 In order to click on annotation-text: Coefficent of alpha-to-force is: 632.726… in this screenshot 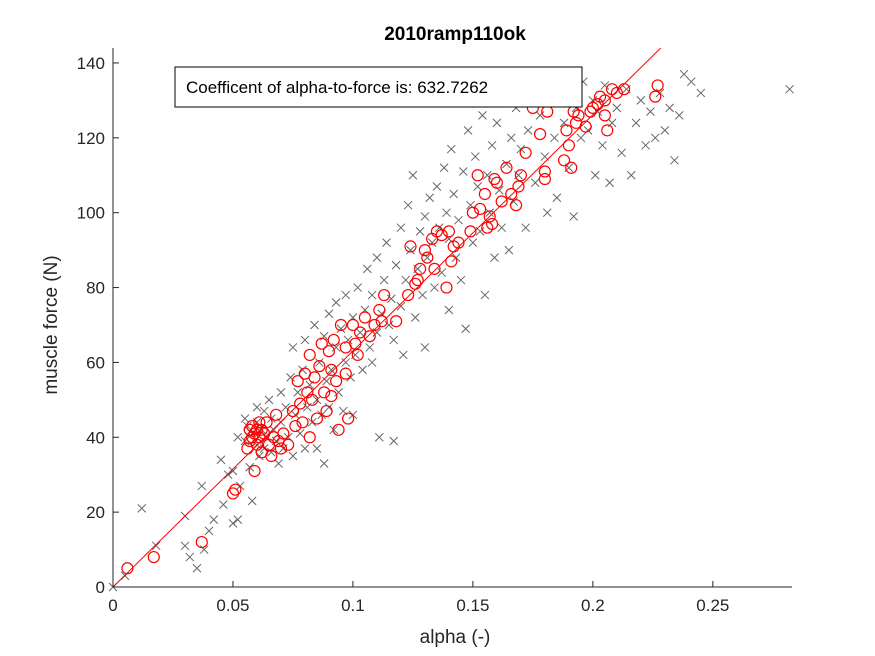, I will do `click(337, 87)`.